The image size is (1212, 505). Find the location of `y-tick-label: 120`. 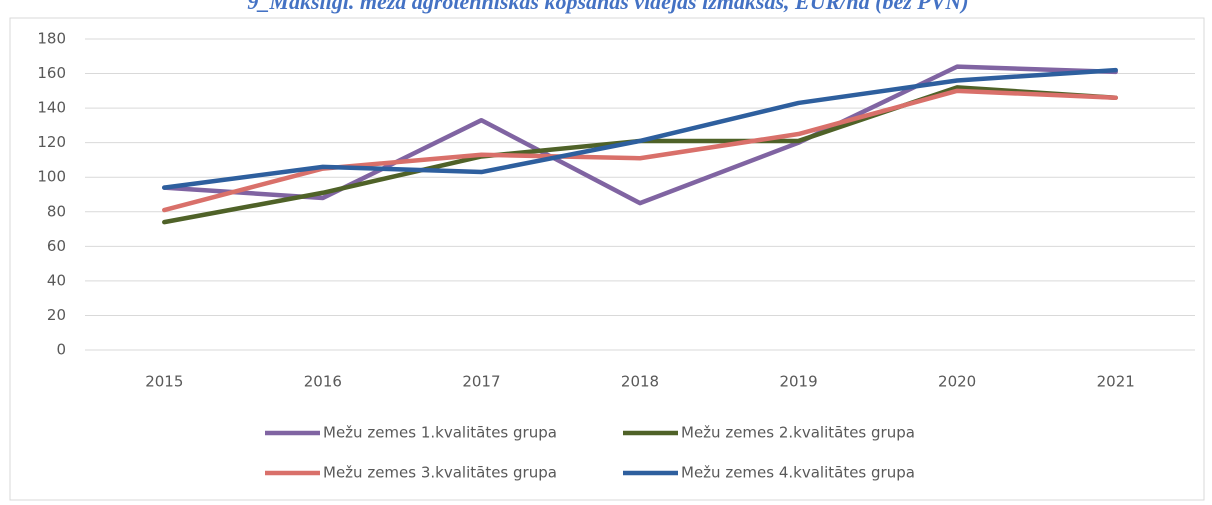

y-tick-label: 120 is located at coordinates (51, 142).